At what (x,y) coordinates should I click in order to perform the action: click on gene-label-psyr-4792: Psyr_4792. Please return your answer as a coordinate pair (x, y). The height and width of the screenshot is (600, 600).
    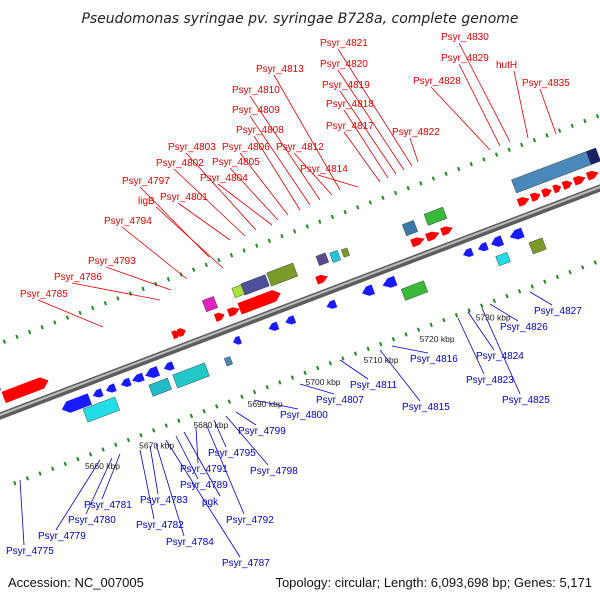
    Looking at the image, I should click on (250, 520).